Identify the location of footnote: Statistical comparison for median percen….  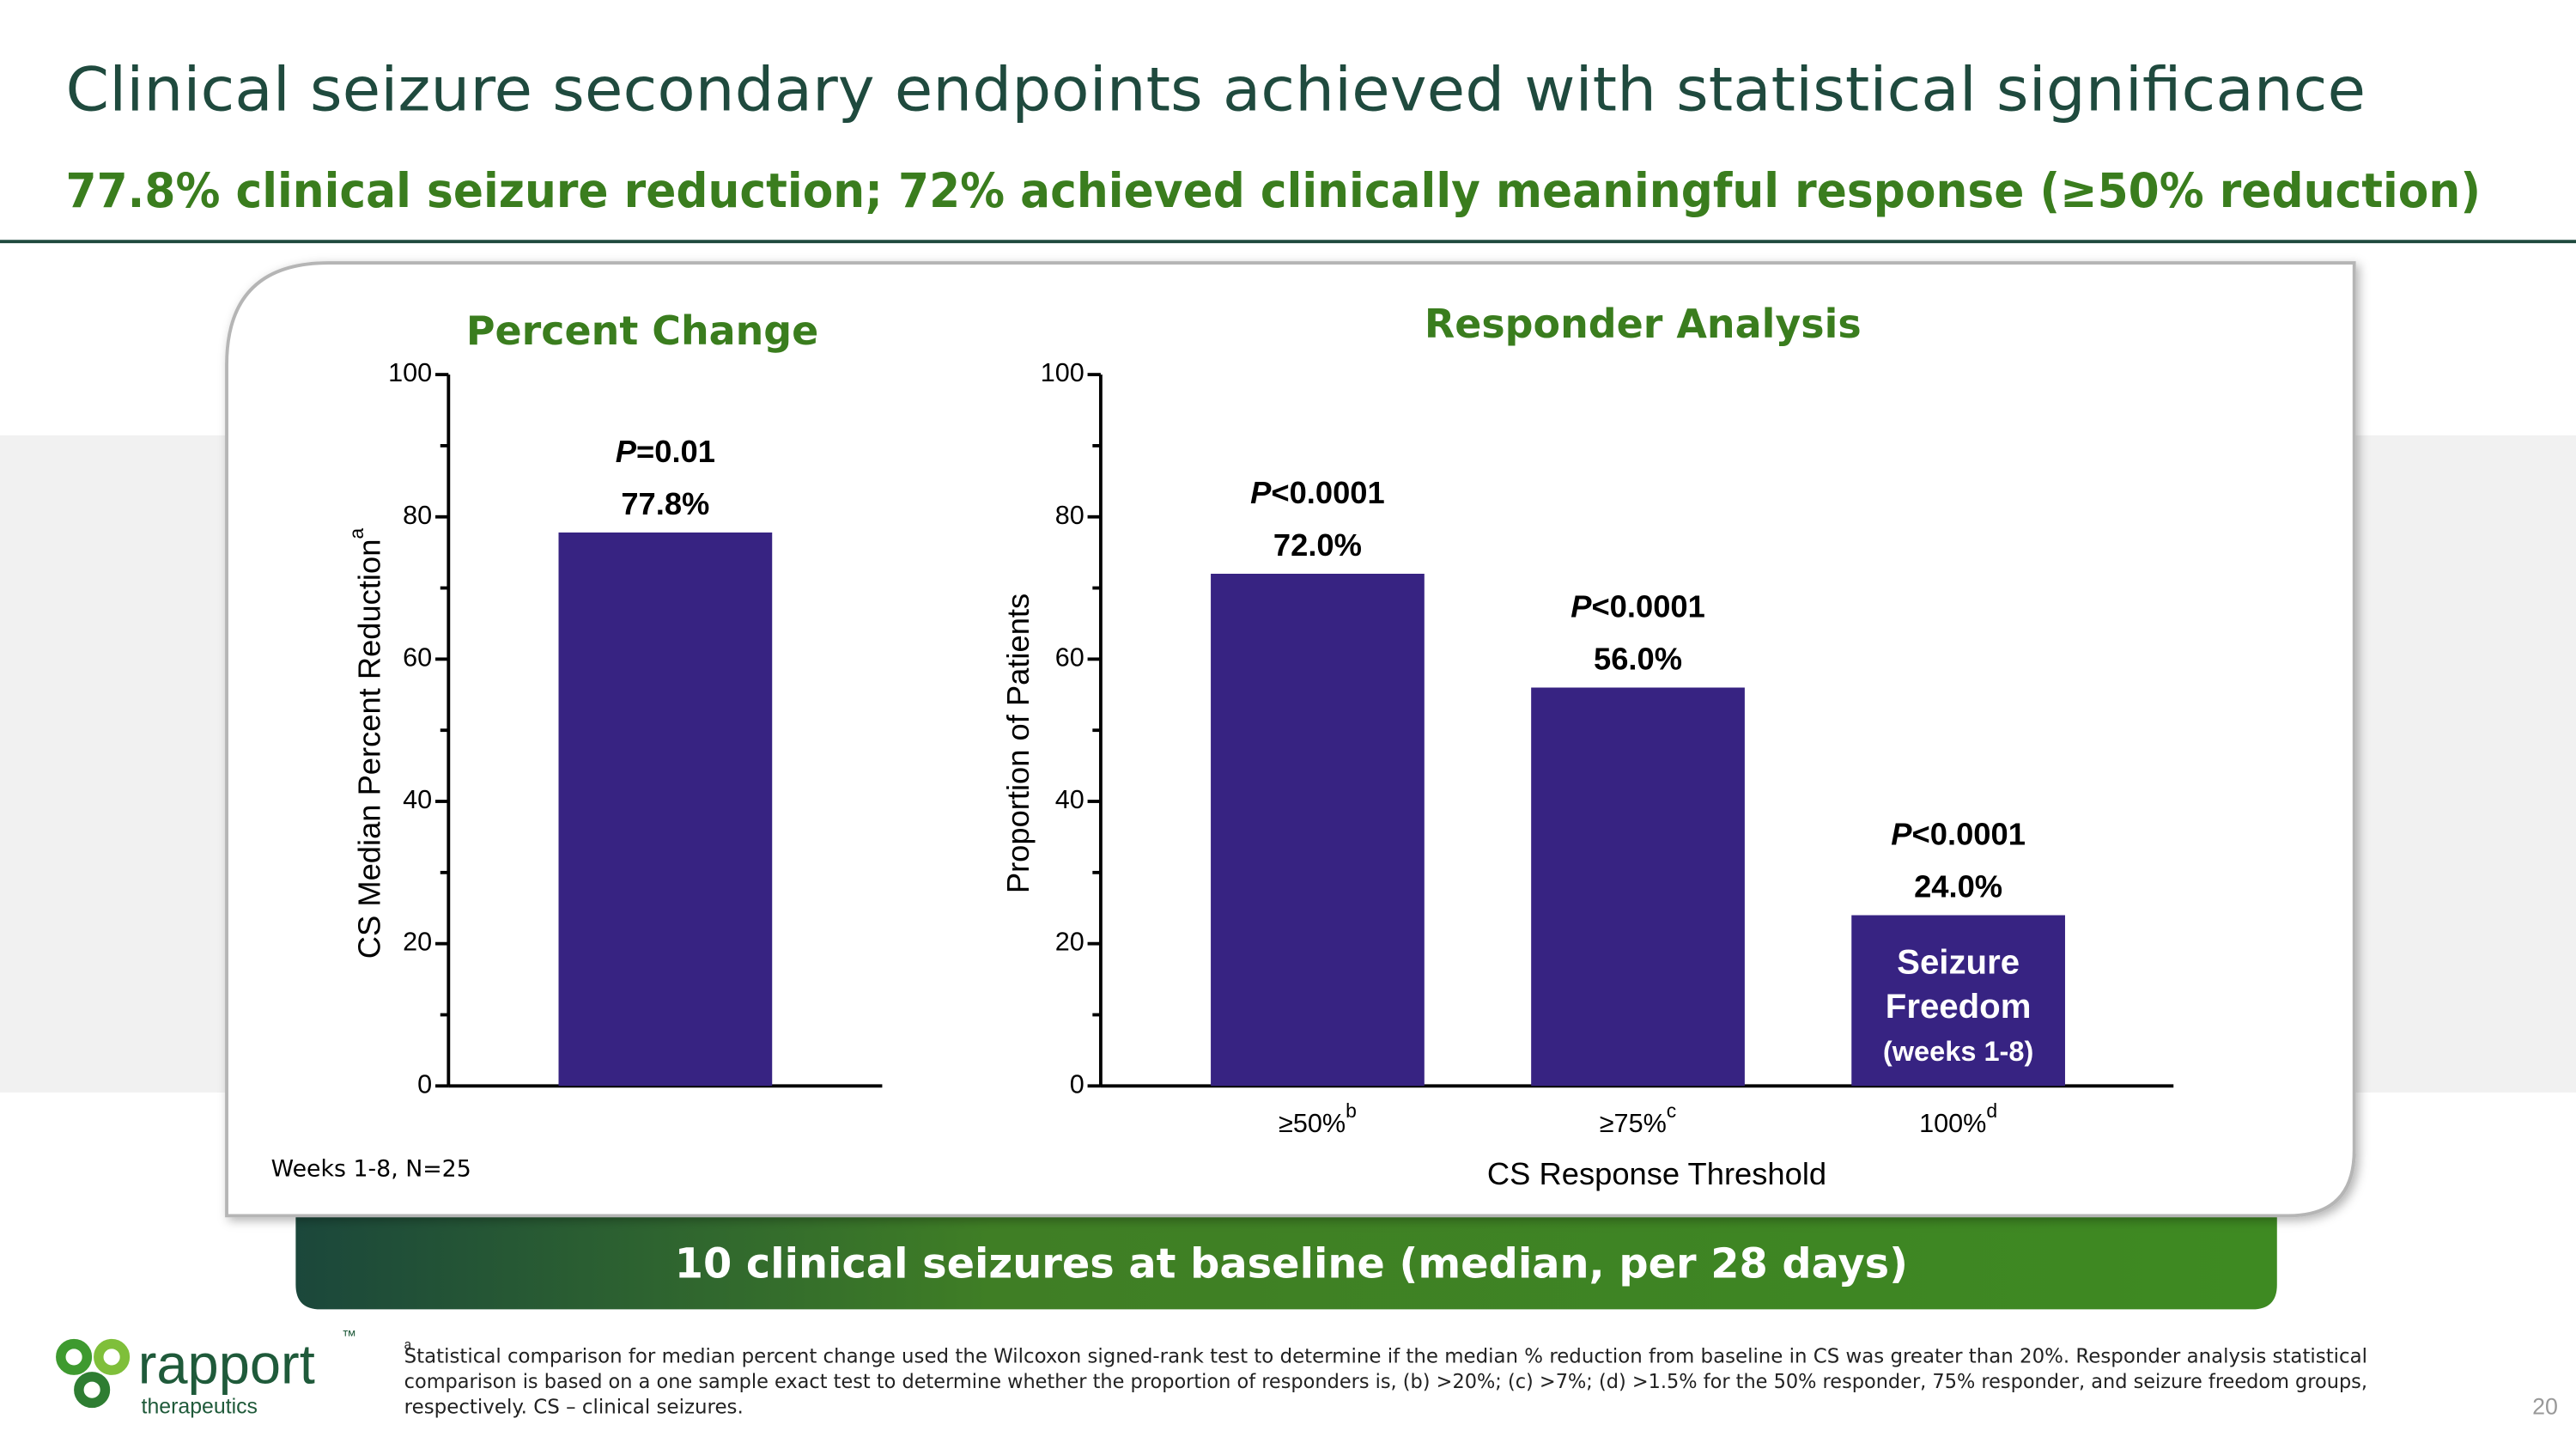
(1385, 1381).